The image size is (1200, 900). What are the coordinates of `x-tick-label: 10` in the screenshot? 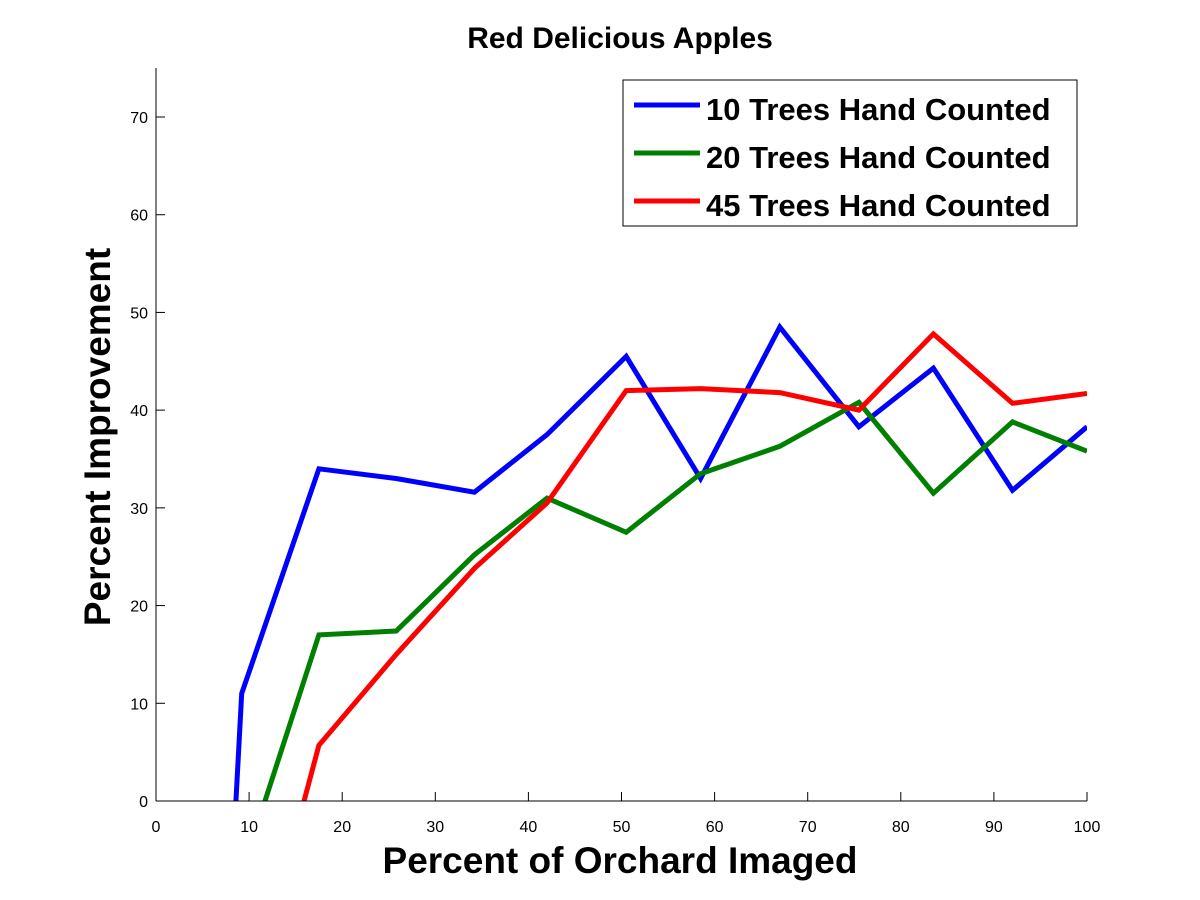 It's located at (249, 827).